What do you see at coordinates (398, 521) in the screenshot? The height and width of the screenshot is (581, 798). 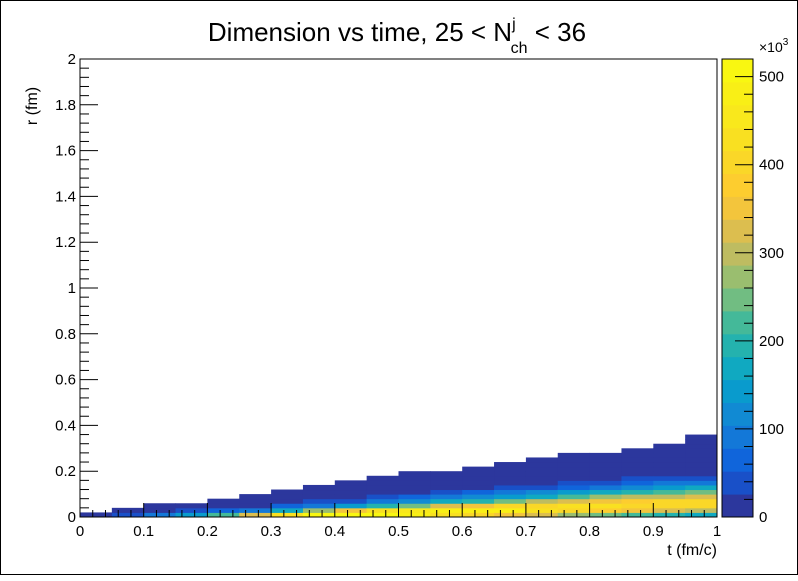 I see `x-axis: 0 0.1 0.2 0.3 0.4 0.5 0.6 0.7 0.8 0.9 1` at bounding box center [398, 521].